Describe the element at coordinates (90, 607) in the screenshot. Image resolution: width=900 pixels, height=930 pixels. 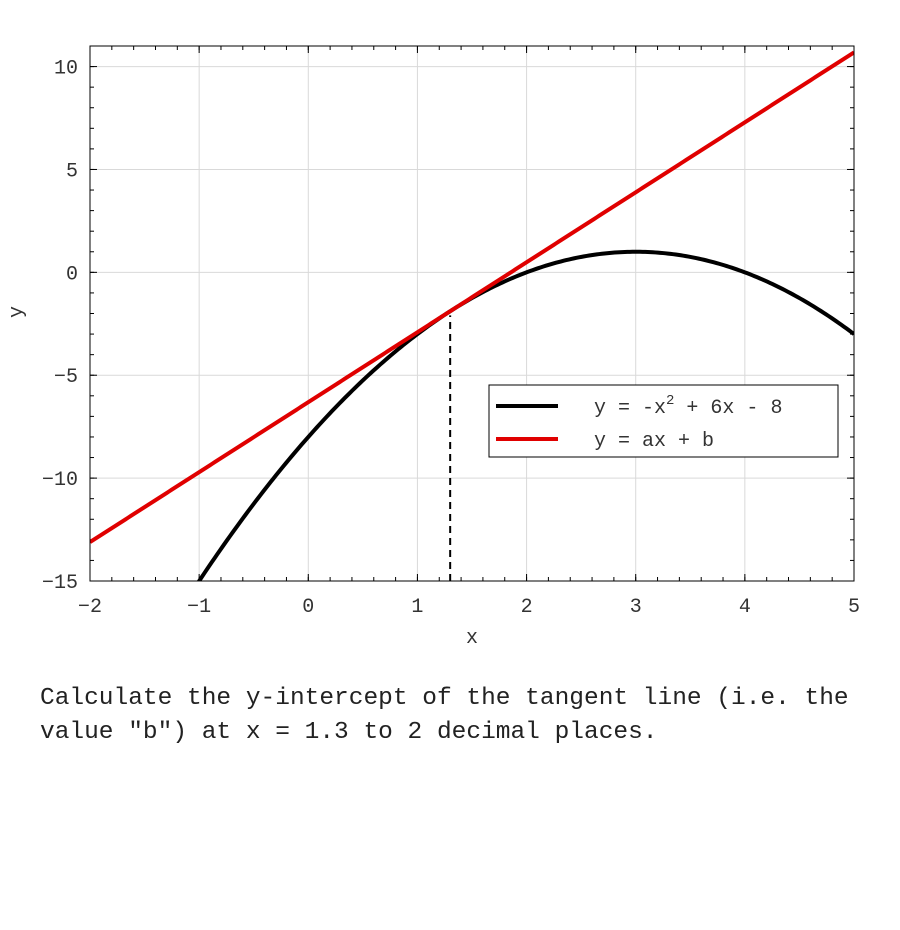
I see `x-tick-label: −2` at that location.